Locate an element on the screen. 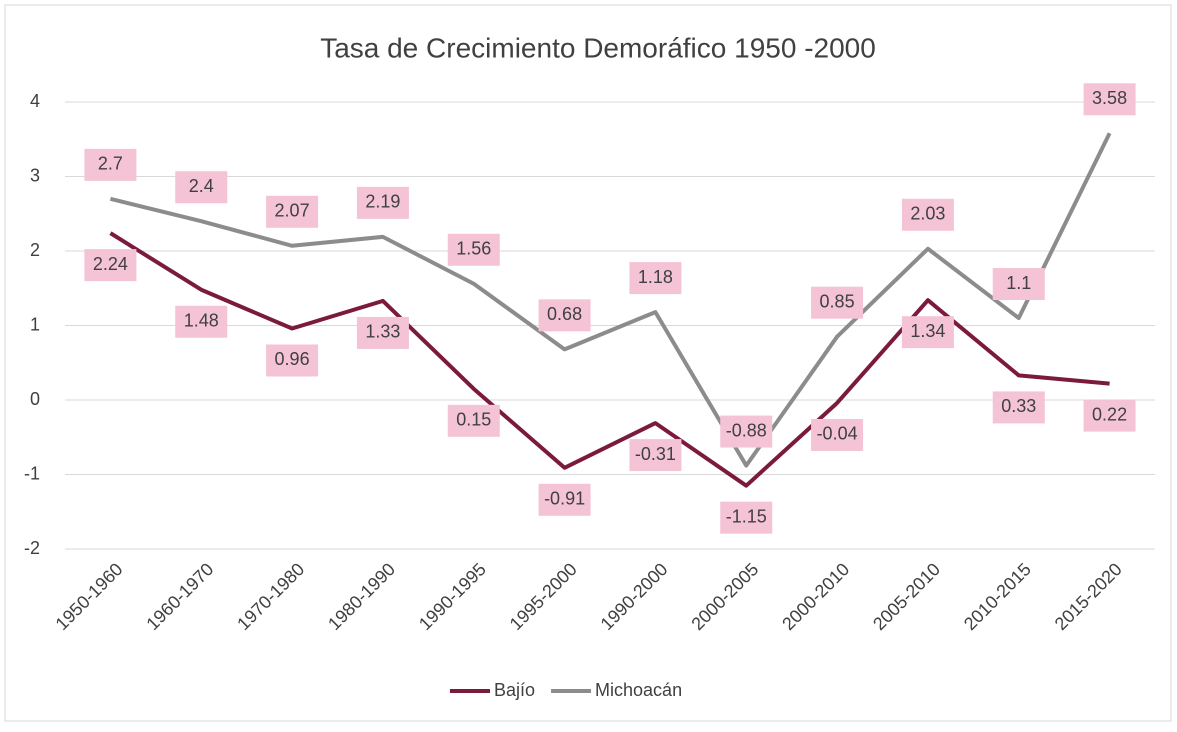 The height and width of the screenshot is (732, 1177). data-label-text: -0.88 is located at coordinates (746, 430).